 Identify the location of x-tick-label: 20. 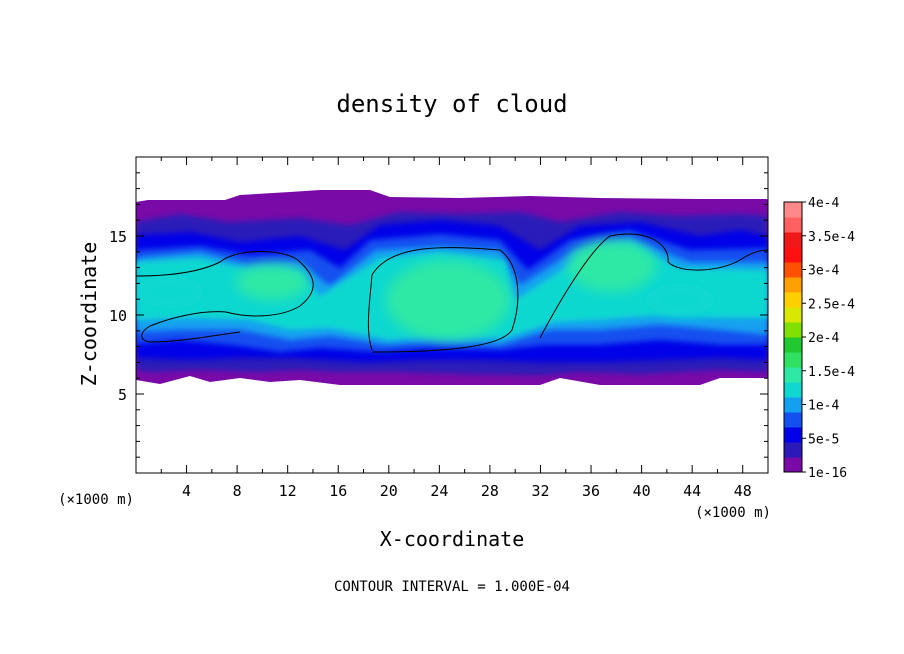
(389, 491).